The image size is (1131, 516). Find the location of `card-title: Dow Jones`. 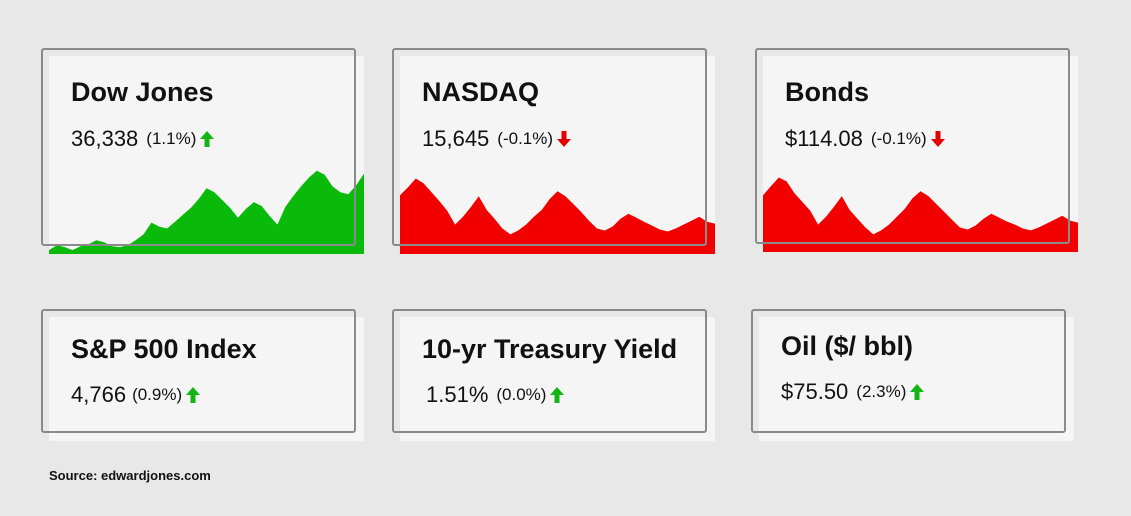

card-title: Dow Jones is located at coordinates (142, 92).